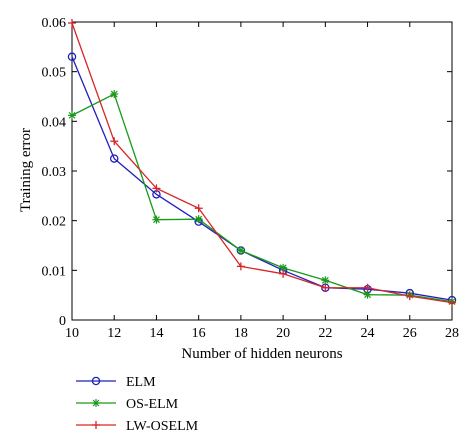  I want to click on x-tick-label: 16, so click(199, 333).